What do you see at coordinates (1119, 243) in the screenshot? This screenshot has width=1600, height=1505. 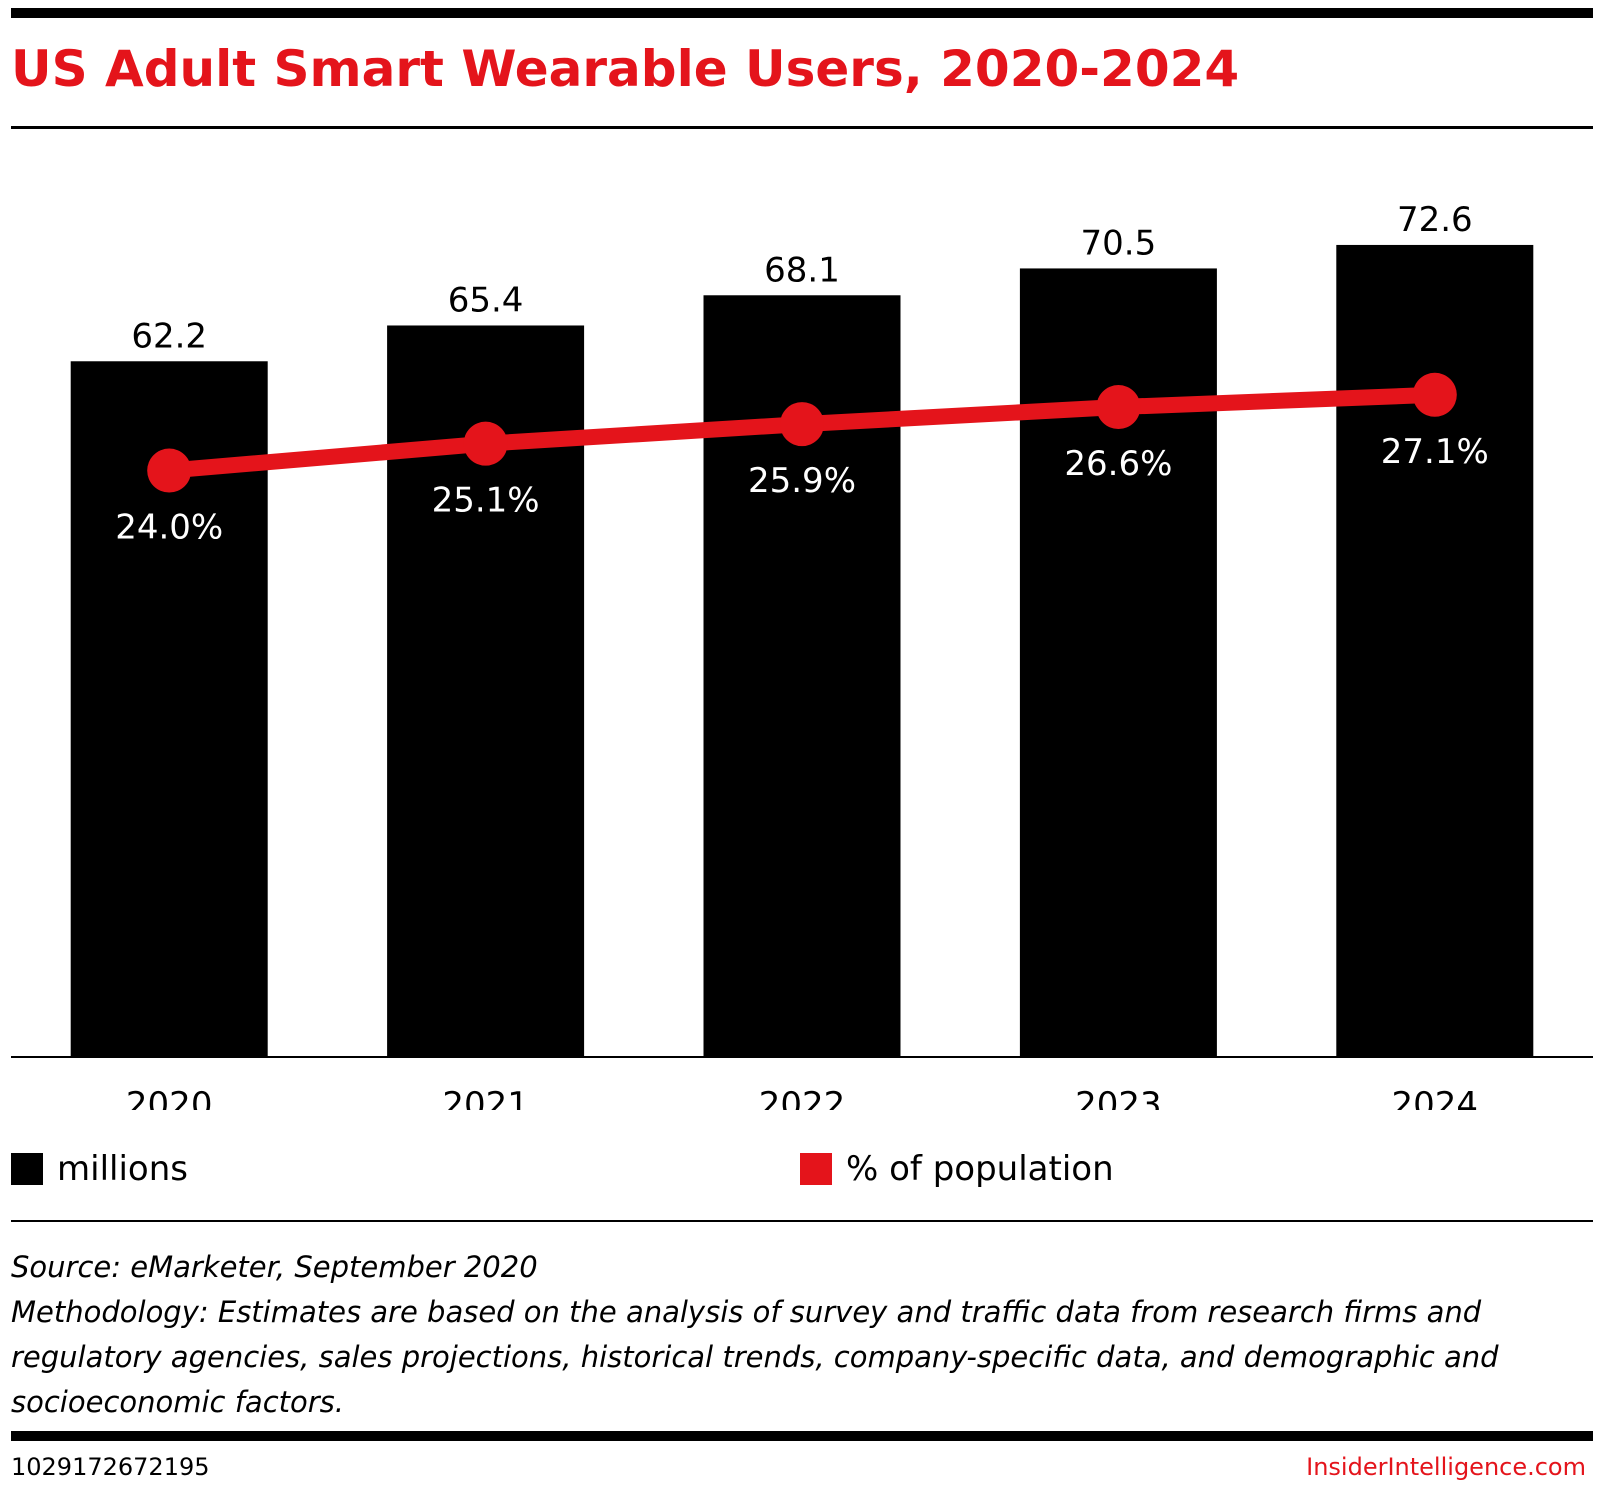 I see `bar-value-label-2023: 70.5` at bounding box center [1119, 243].